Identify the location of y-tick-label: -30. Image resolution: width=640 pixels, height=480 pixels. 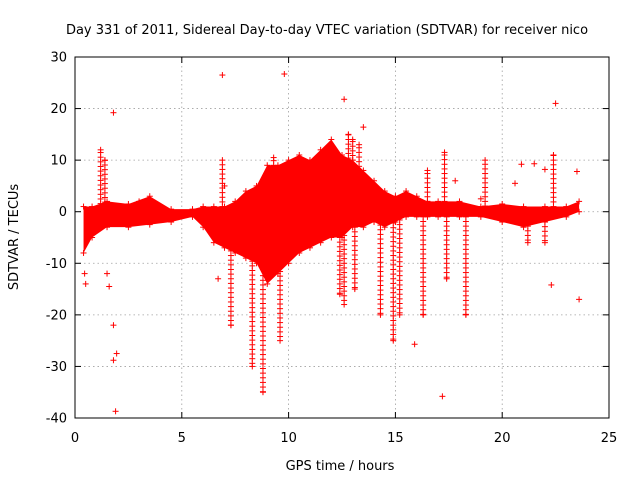
(56, 367).